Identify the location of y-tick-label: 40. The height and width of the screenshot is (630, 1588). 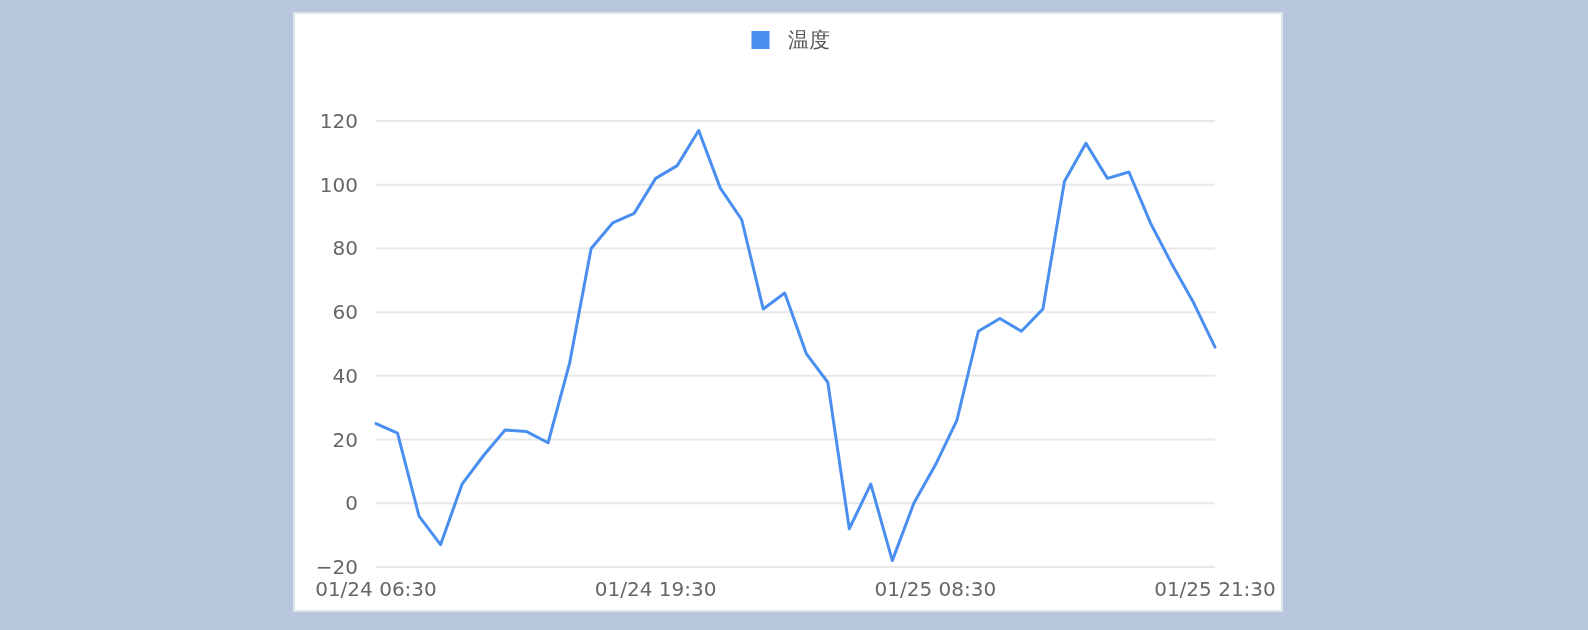
(345, 375).